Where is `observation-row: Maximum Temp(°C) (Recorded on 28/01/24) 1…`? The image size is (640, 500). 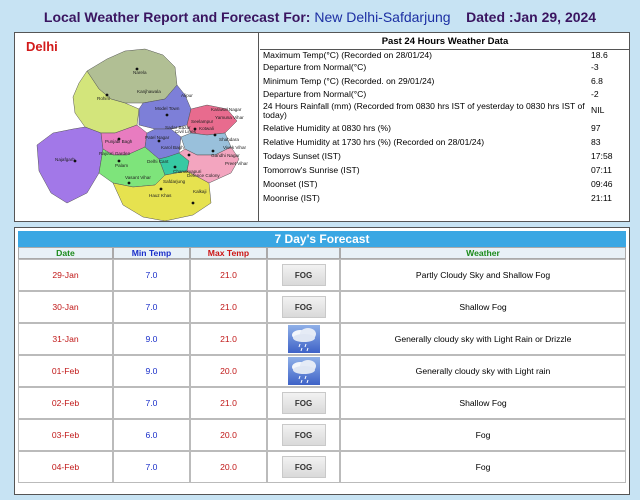 observation-row: Maximum Temp(°C) (Recorded on 28/01/24) 1… is located at coordinates (445, 55).